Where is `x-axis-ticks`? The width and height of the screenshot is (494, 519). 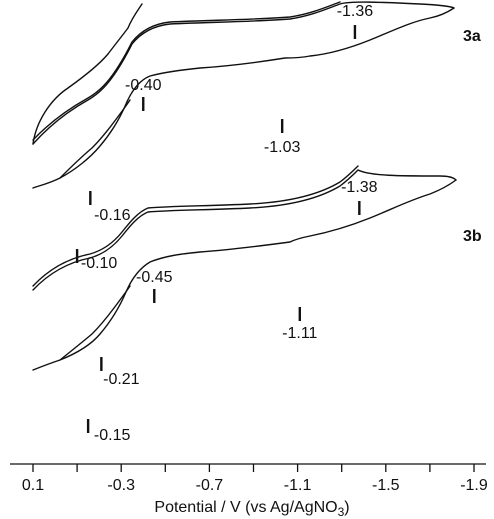
x-axis-ticks is located at coordinates (253, 468).